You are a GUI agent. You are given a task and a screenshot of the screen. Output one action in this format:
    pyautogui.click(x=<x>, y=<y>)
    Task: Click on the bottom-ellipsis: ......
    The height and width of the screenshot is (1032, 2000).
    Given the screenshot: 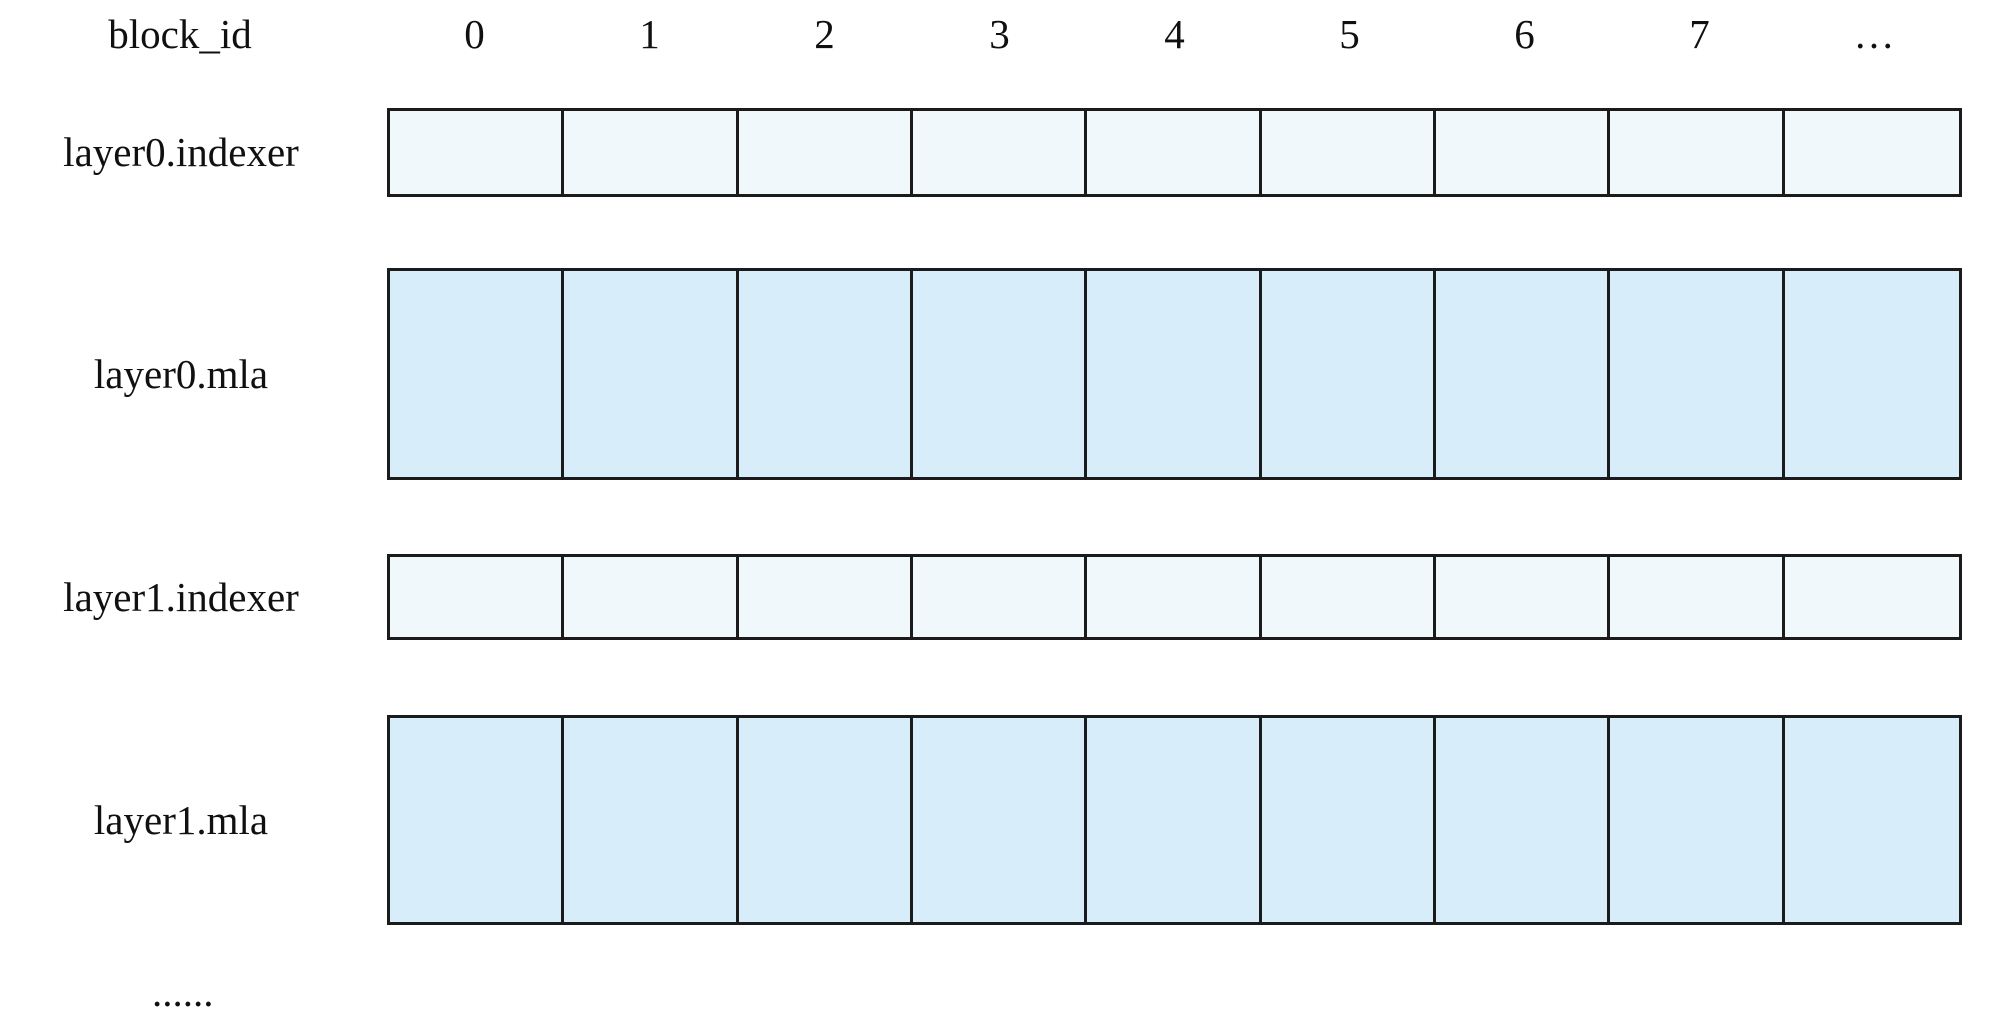 What is the action you would take?
    pyautogui.click(x=183, y=992)
    